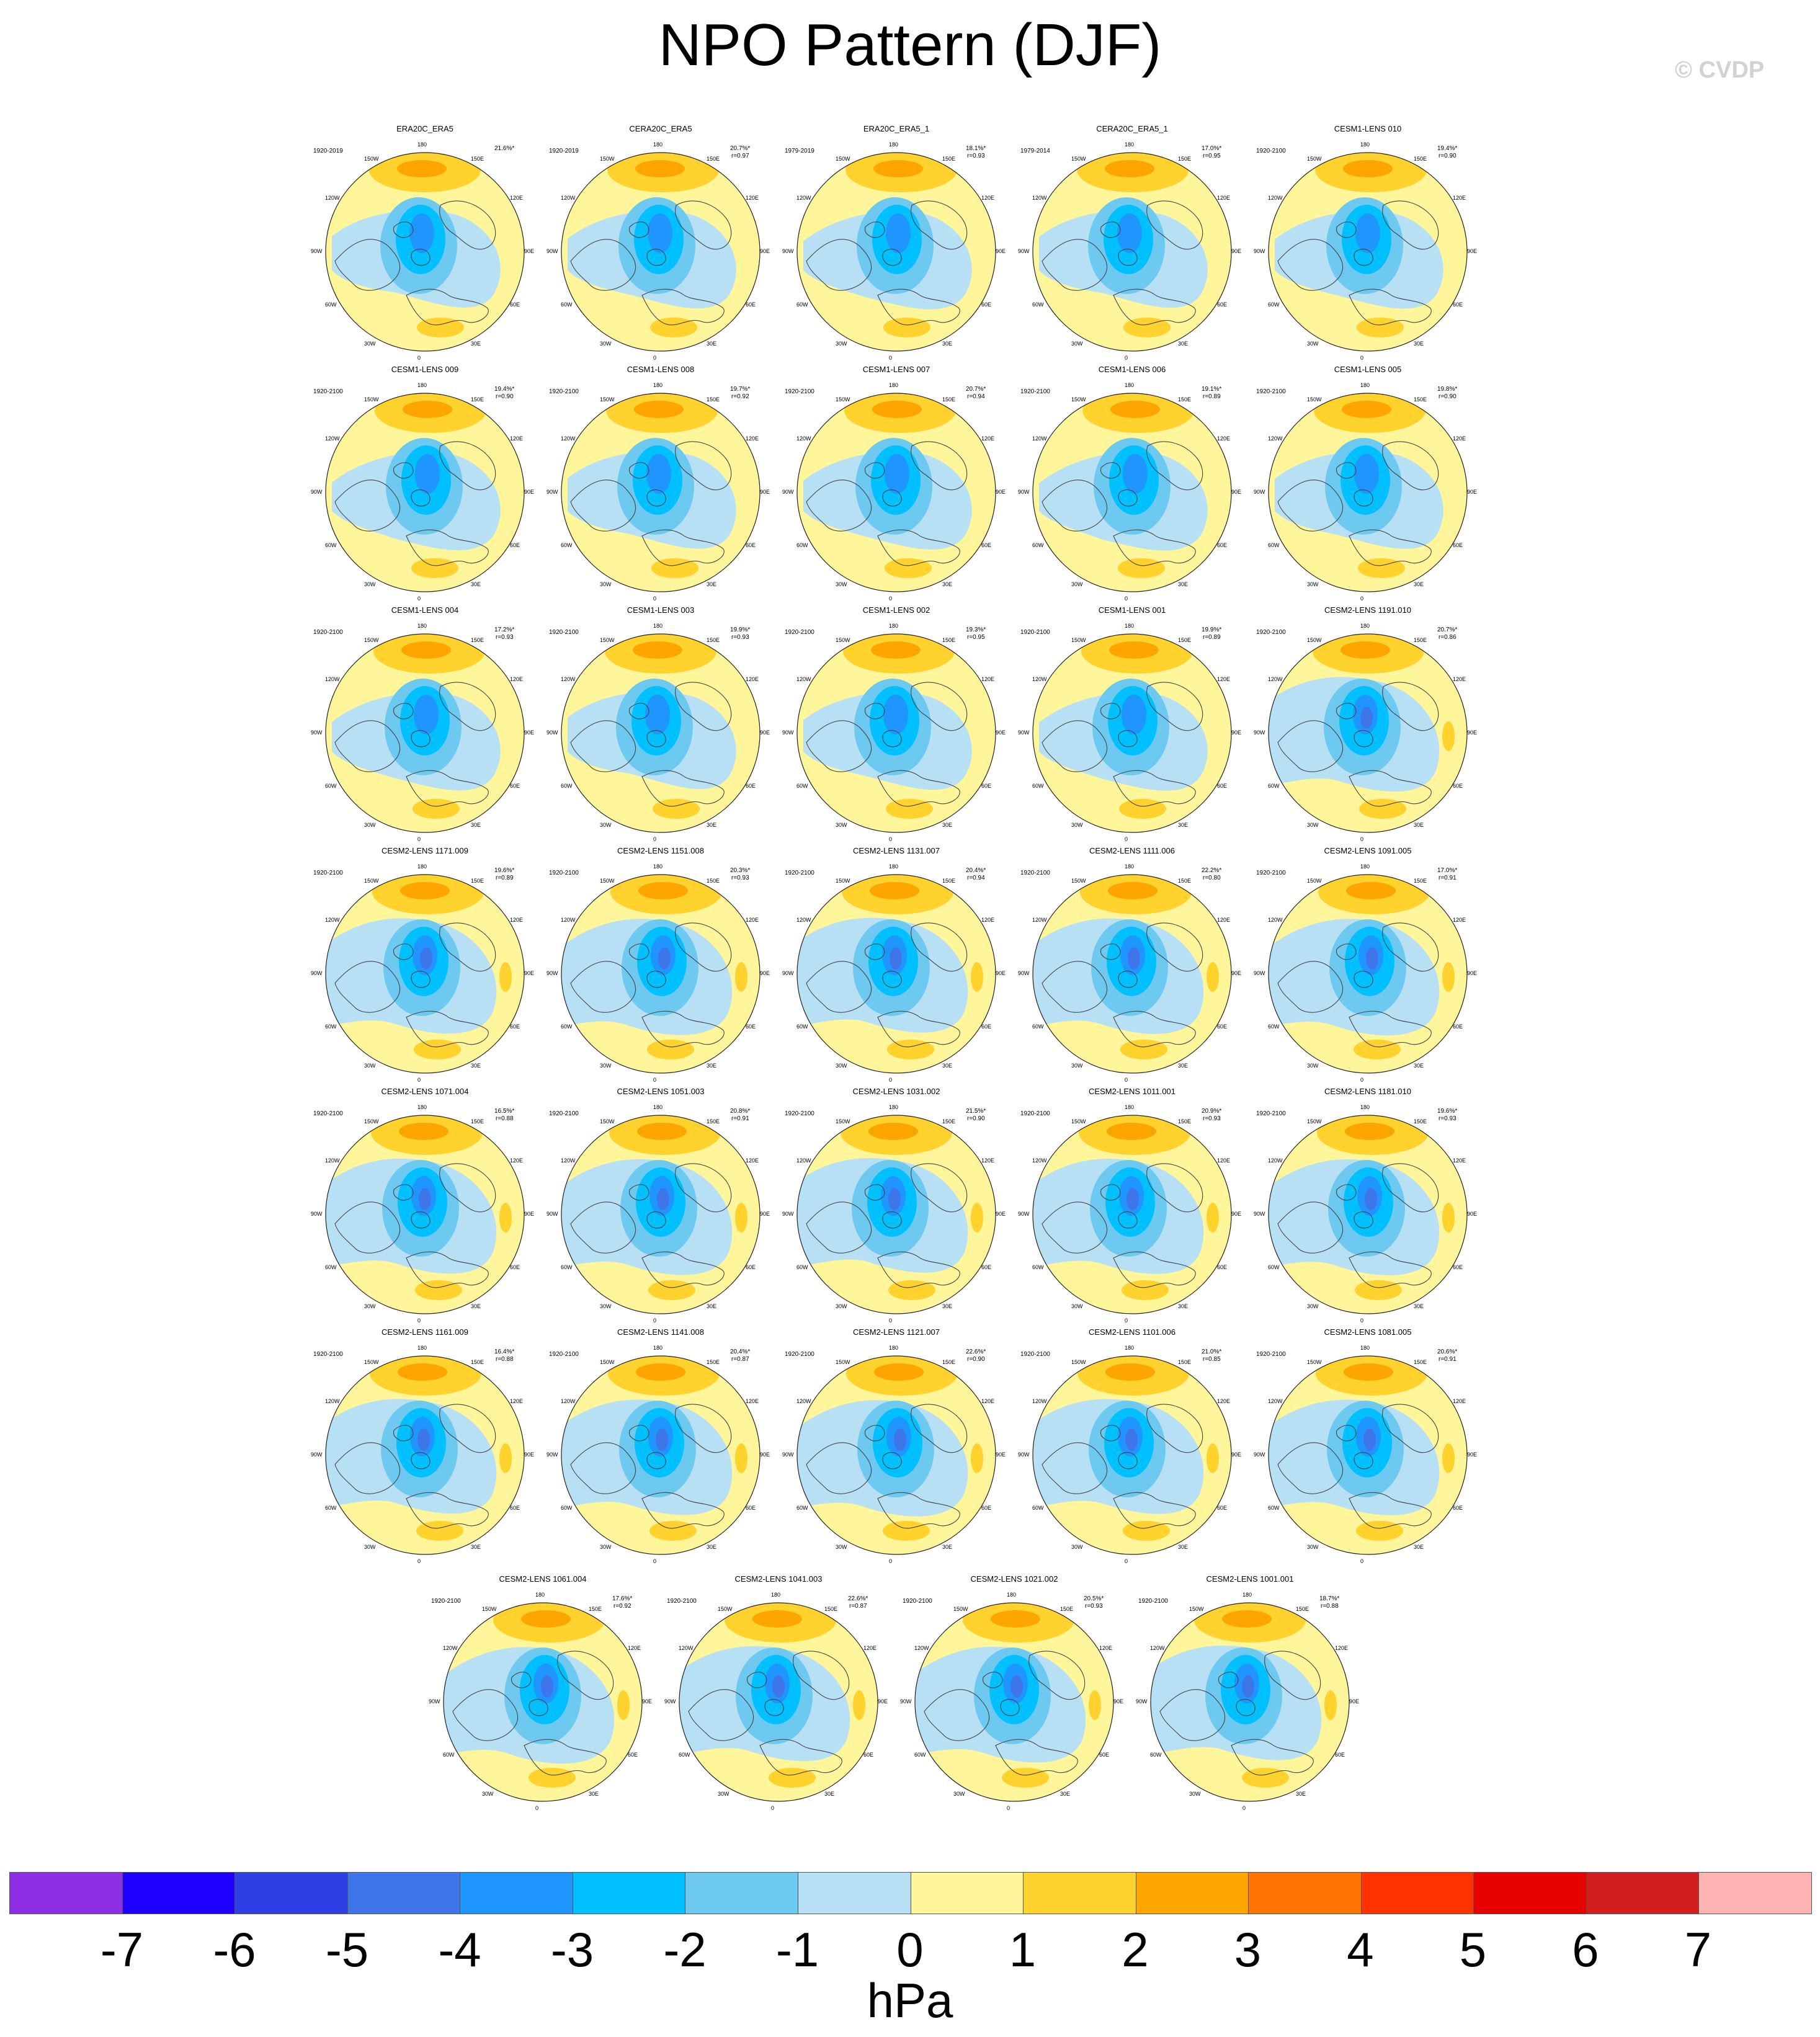 This screenshot has height=2037, width=1820. Describe the element at coordinates (660, 850) in the screenshot. I see `panel-title: CESM2-LENS 1151.008` at that location.